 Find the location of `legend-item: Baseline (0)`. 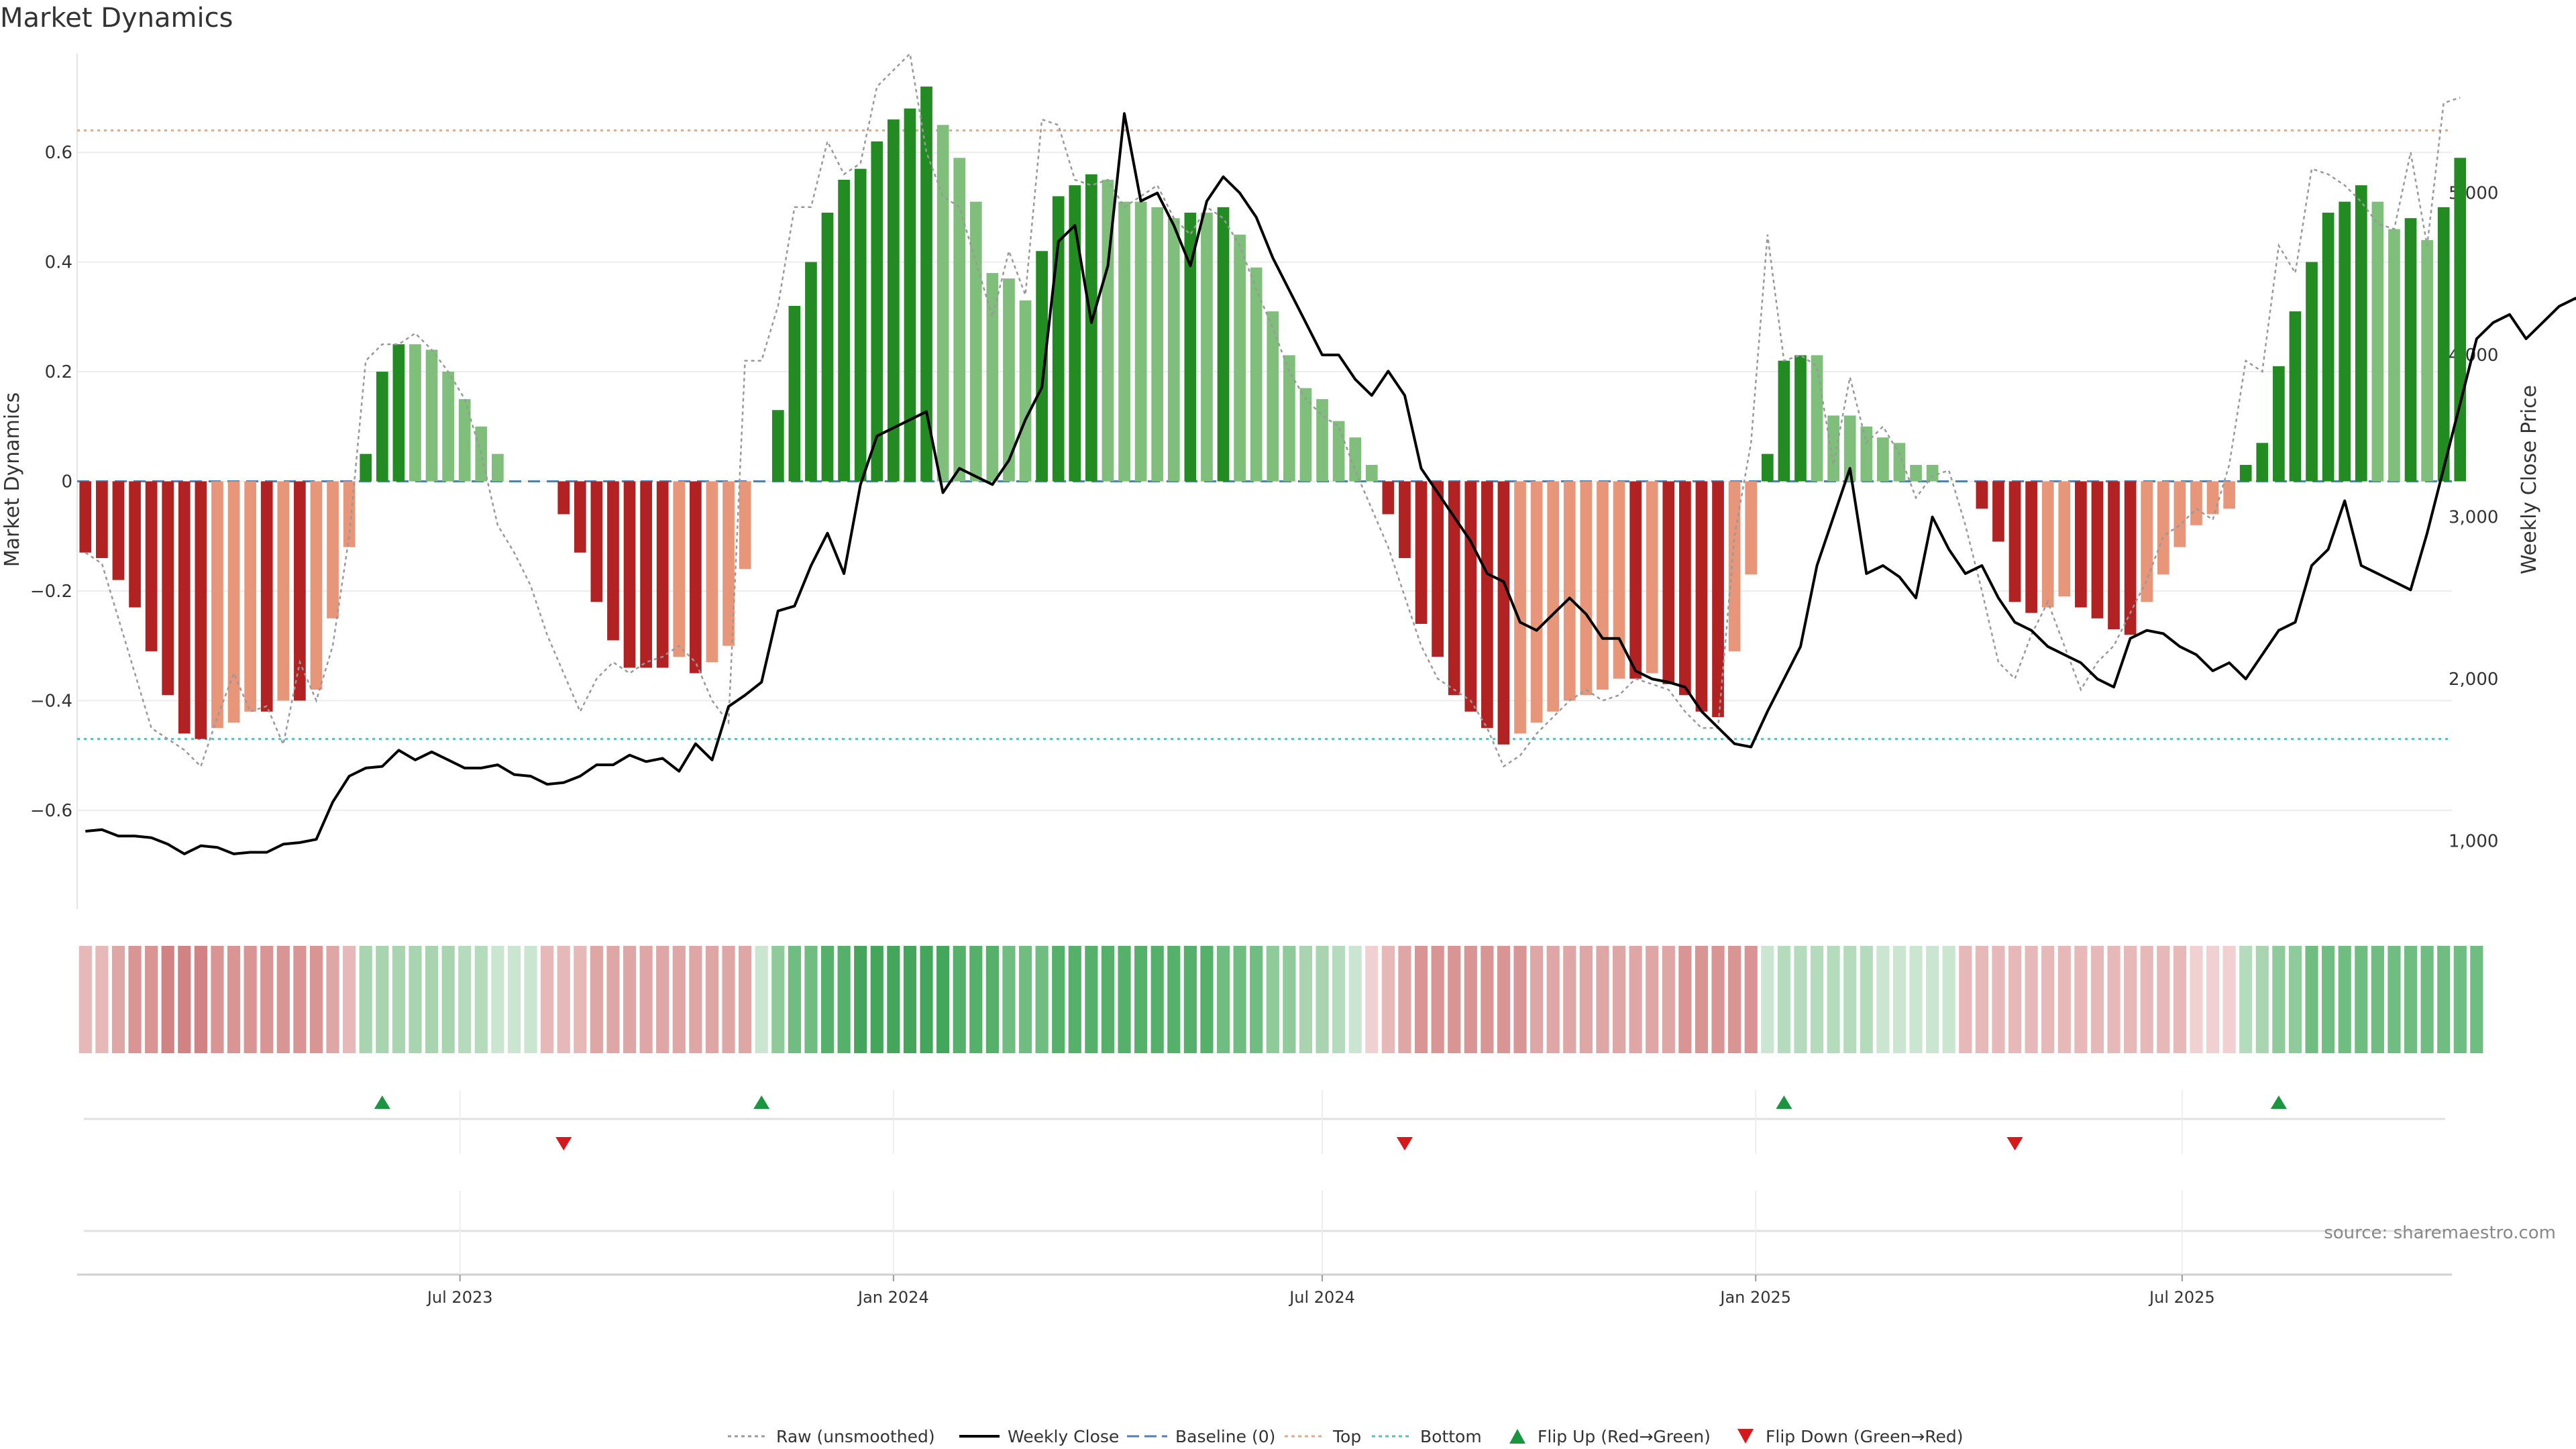

legend-item: Baseline (0) is located at coordinates (1201, 1436).